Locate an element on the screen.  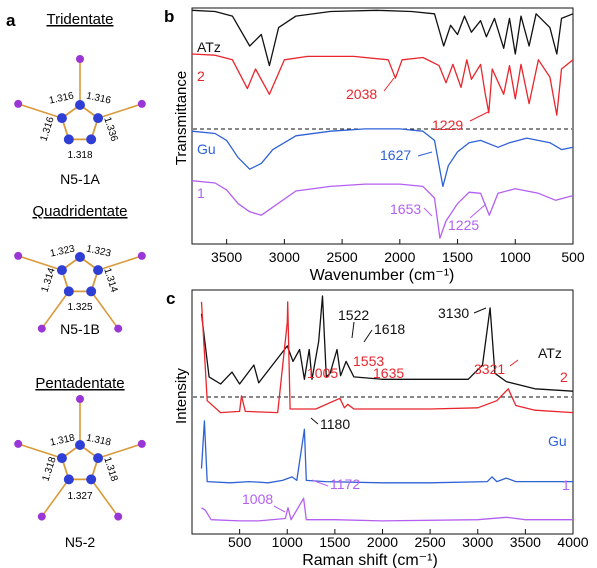
x-tick-label: 4000 is located at coordinates (572, 542).